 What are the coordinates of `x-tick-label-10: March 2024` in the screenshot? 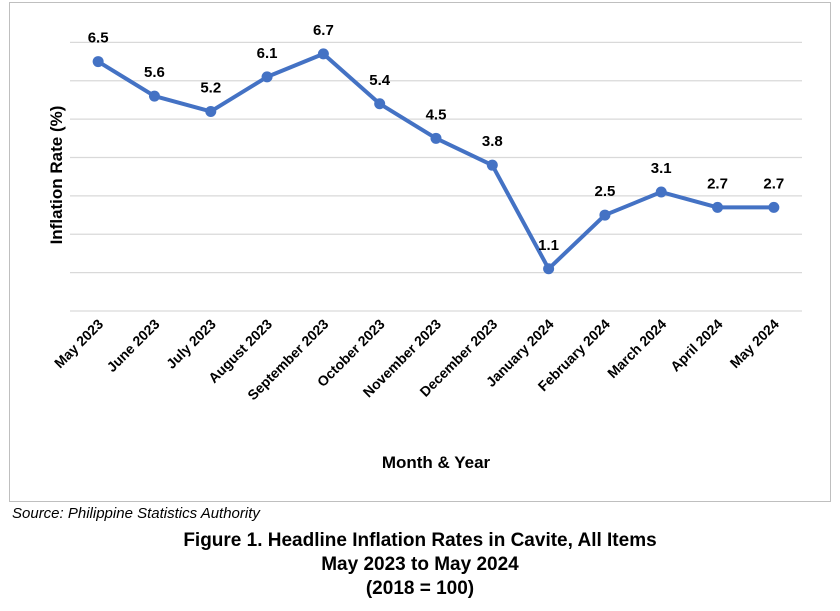 It's located at (636, 348).